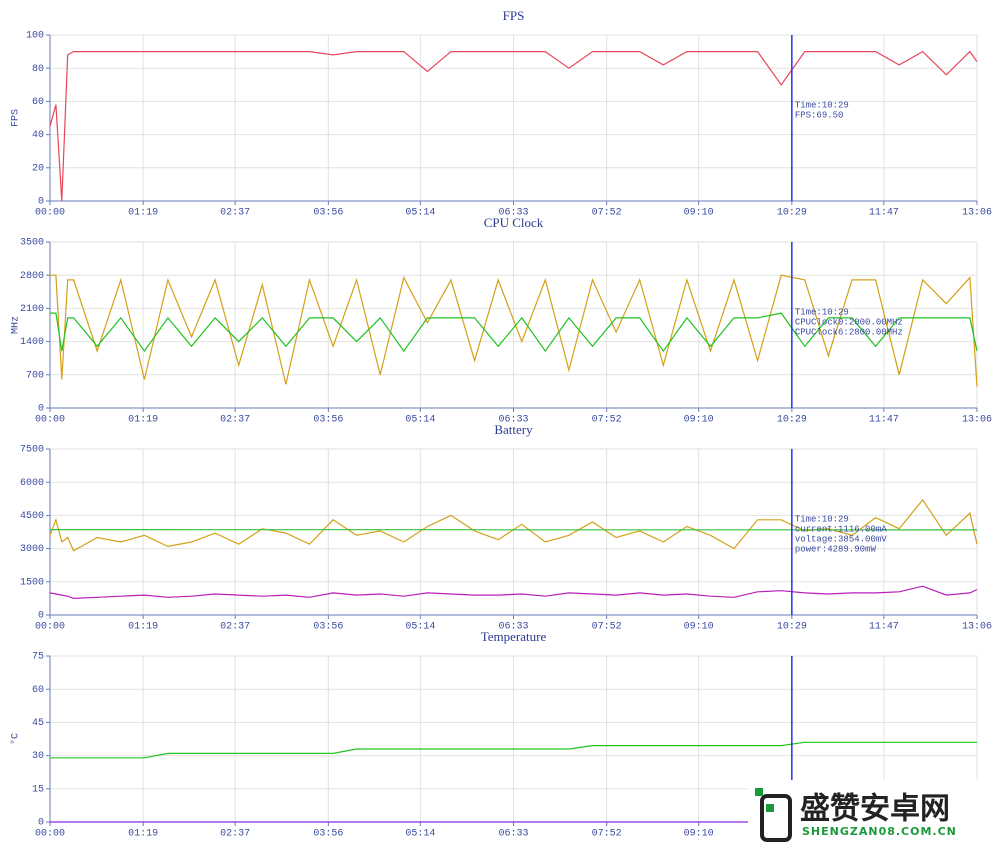  I want to click on y-tick-label: 2100, so click(32, 309).